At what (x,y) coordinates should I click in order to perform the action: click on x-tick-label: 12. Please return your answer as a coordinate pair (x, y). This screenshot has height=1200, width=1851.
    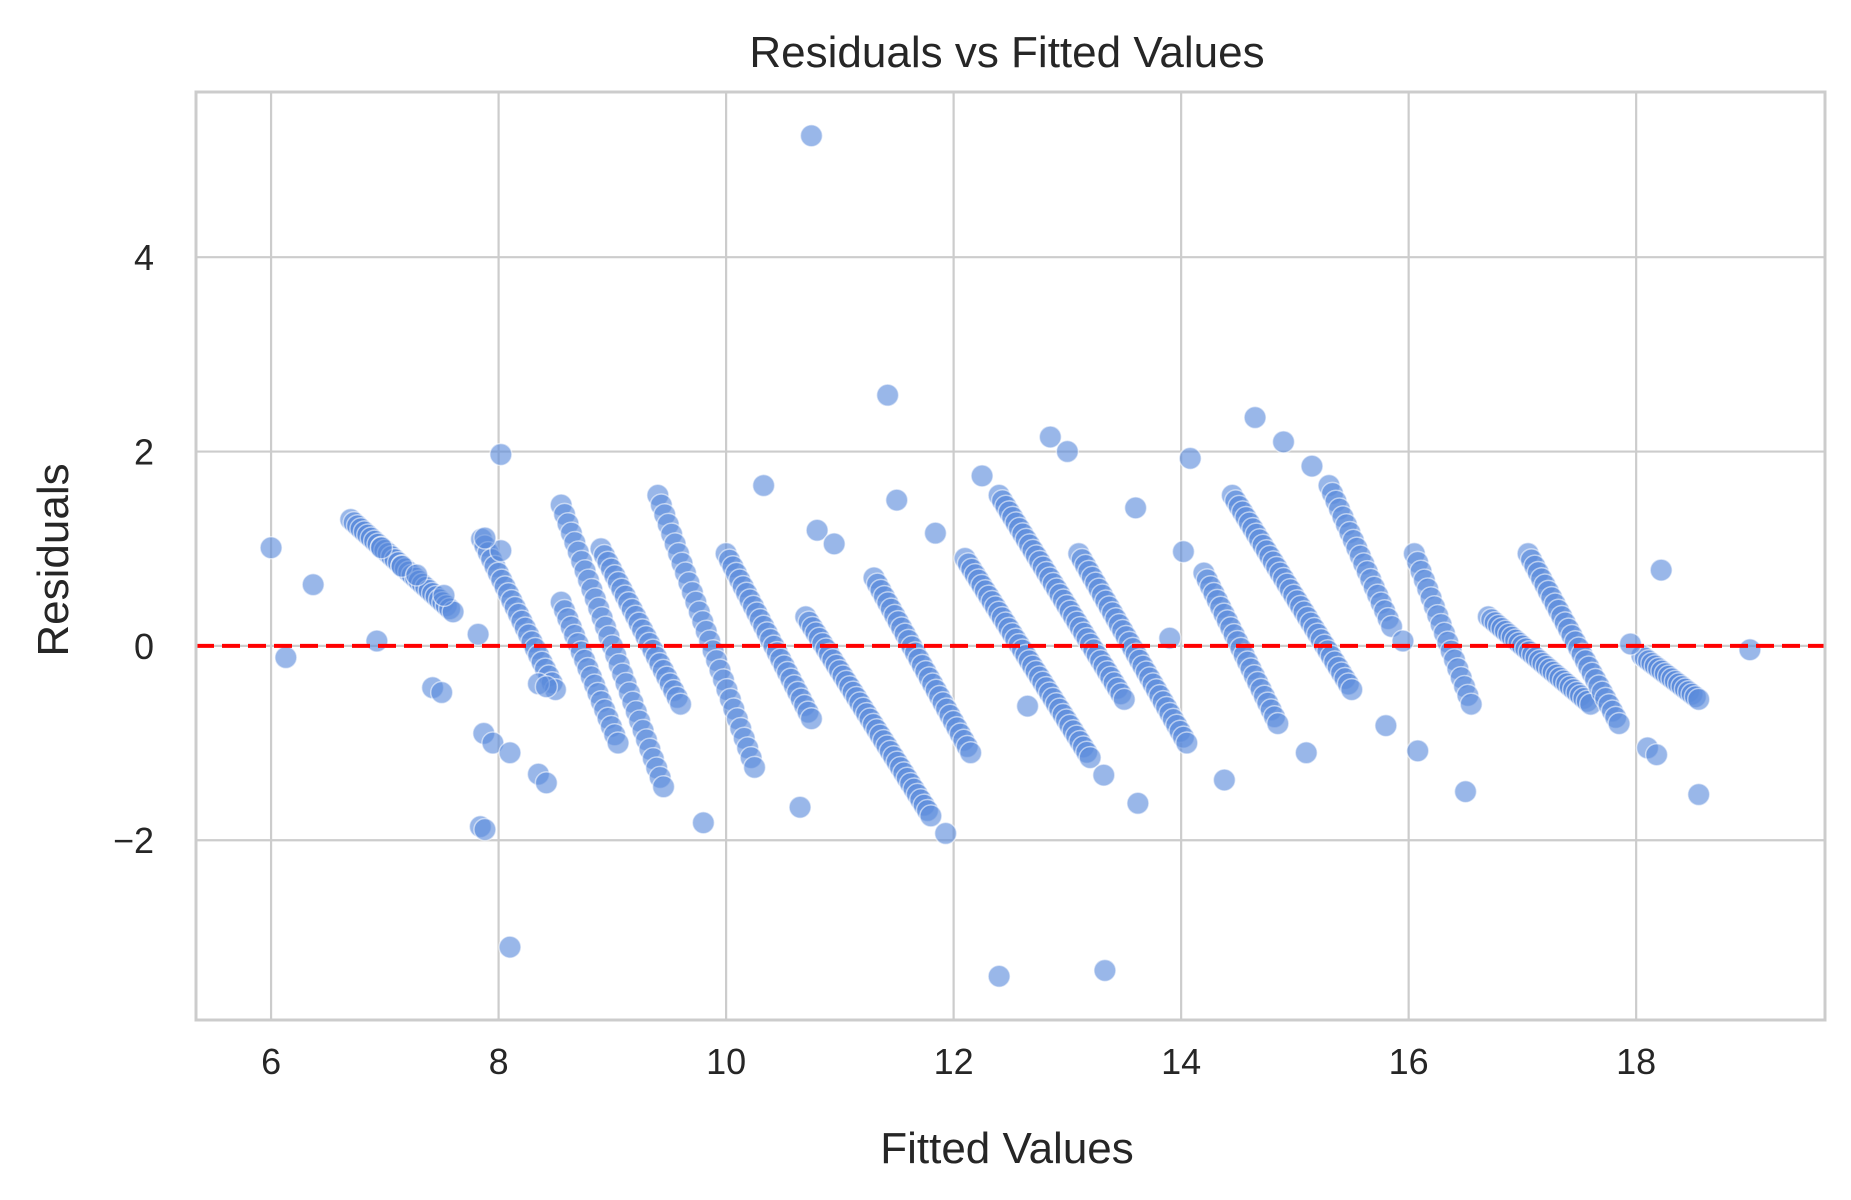
    Looking at the image, I should click on (954, 1061).